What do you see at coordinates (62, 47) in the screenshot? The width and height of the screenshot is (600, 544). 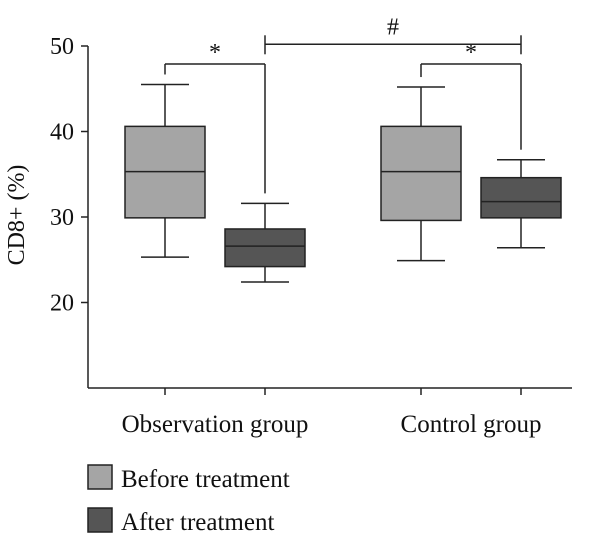 I see `y-tick-label: 50` at bounding box center [62, 47].